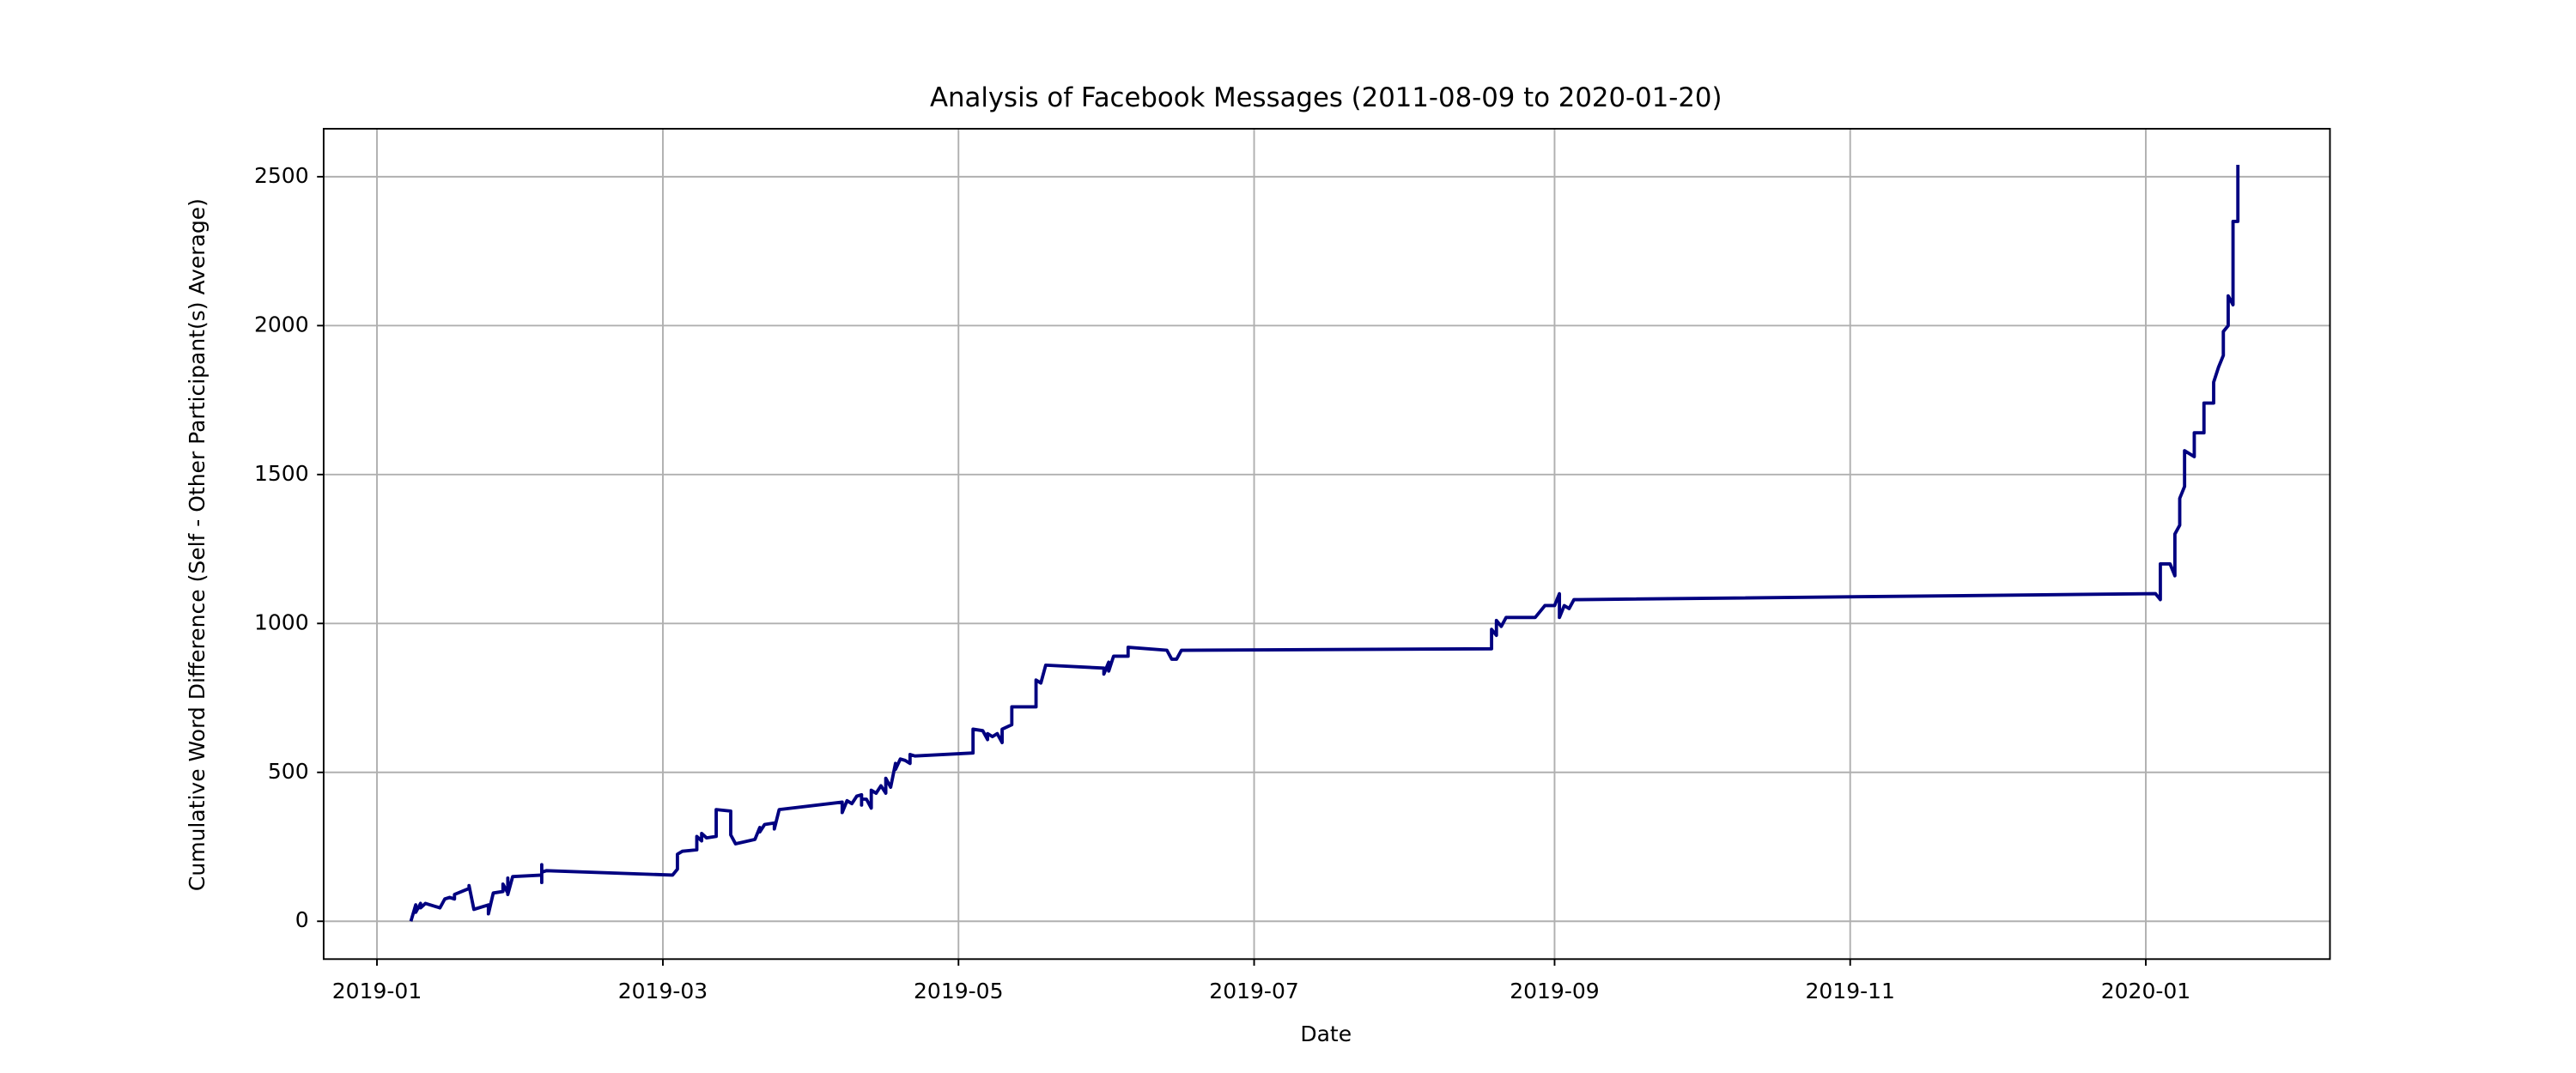  I want to click on x-tick-label: 2019-09, so click(1554, 991).